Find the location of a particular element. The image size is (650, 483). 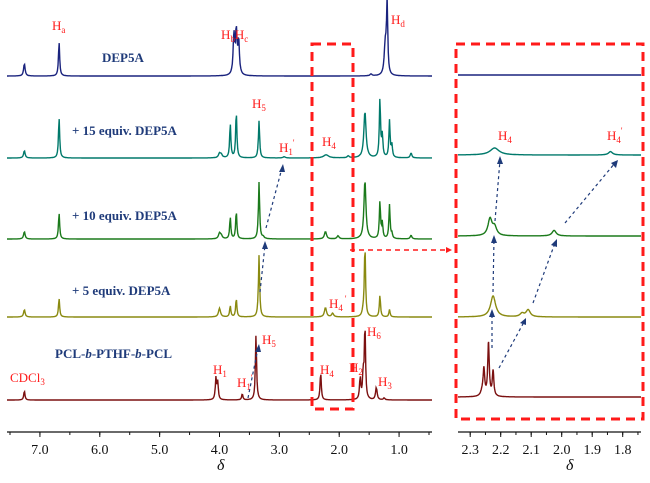

series-label-5equiv: + 5 equiv. DEP5A is located at coordinates (121, 290).